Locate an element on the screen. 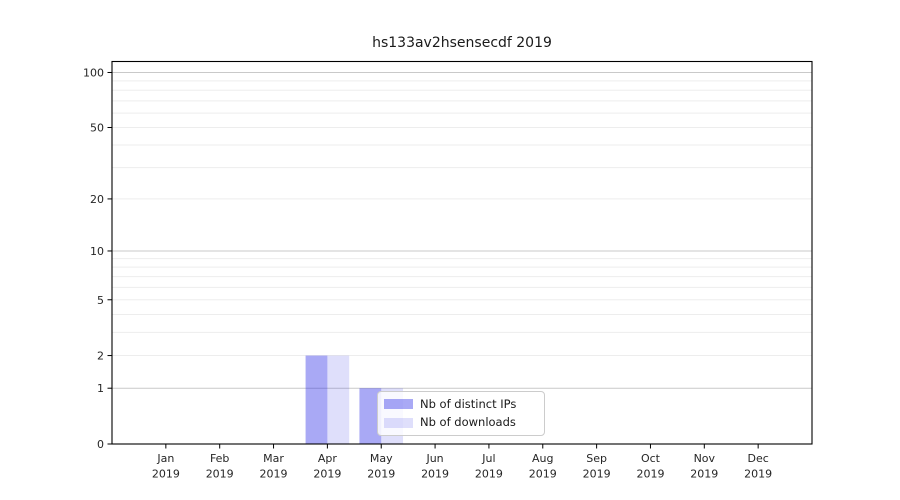 The image size is (900, 500). y-tick-label-0: 0 is located at coordinates (100, 444).